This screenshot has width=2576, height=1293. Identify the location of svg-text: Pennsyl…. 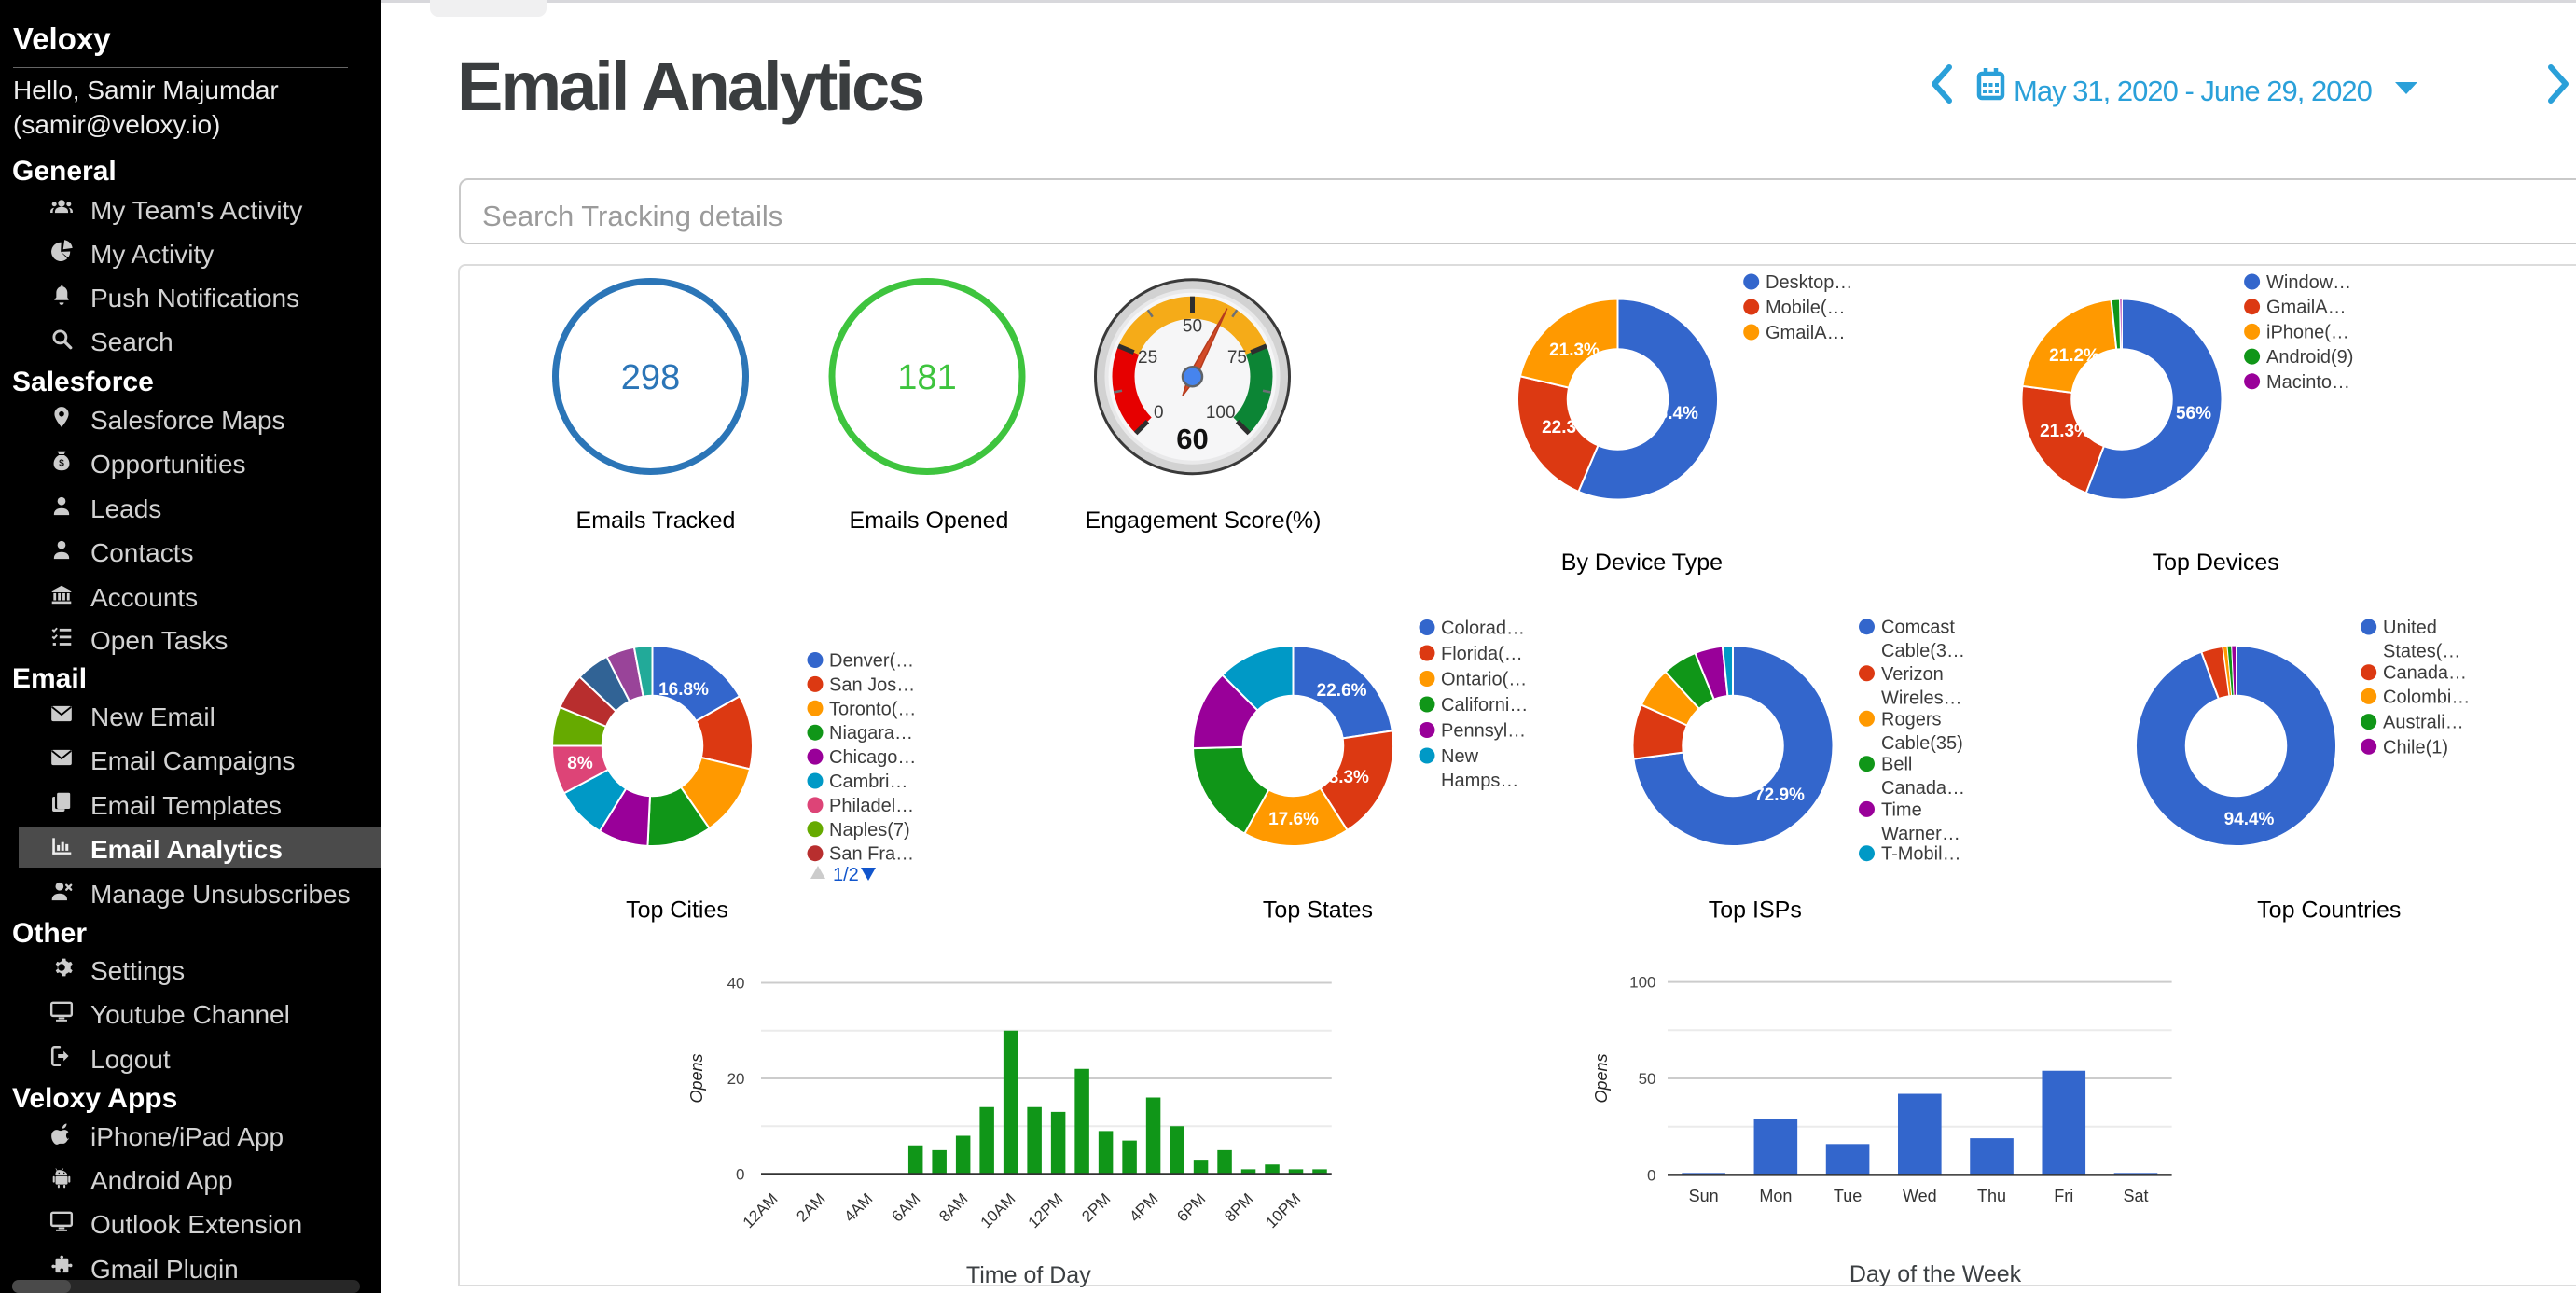
(1483, 731).